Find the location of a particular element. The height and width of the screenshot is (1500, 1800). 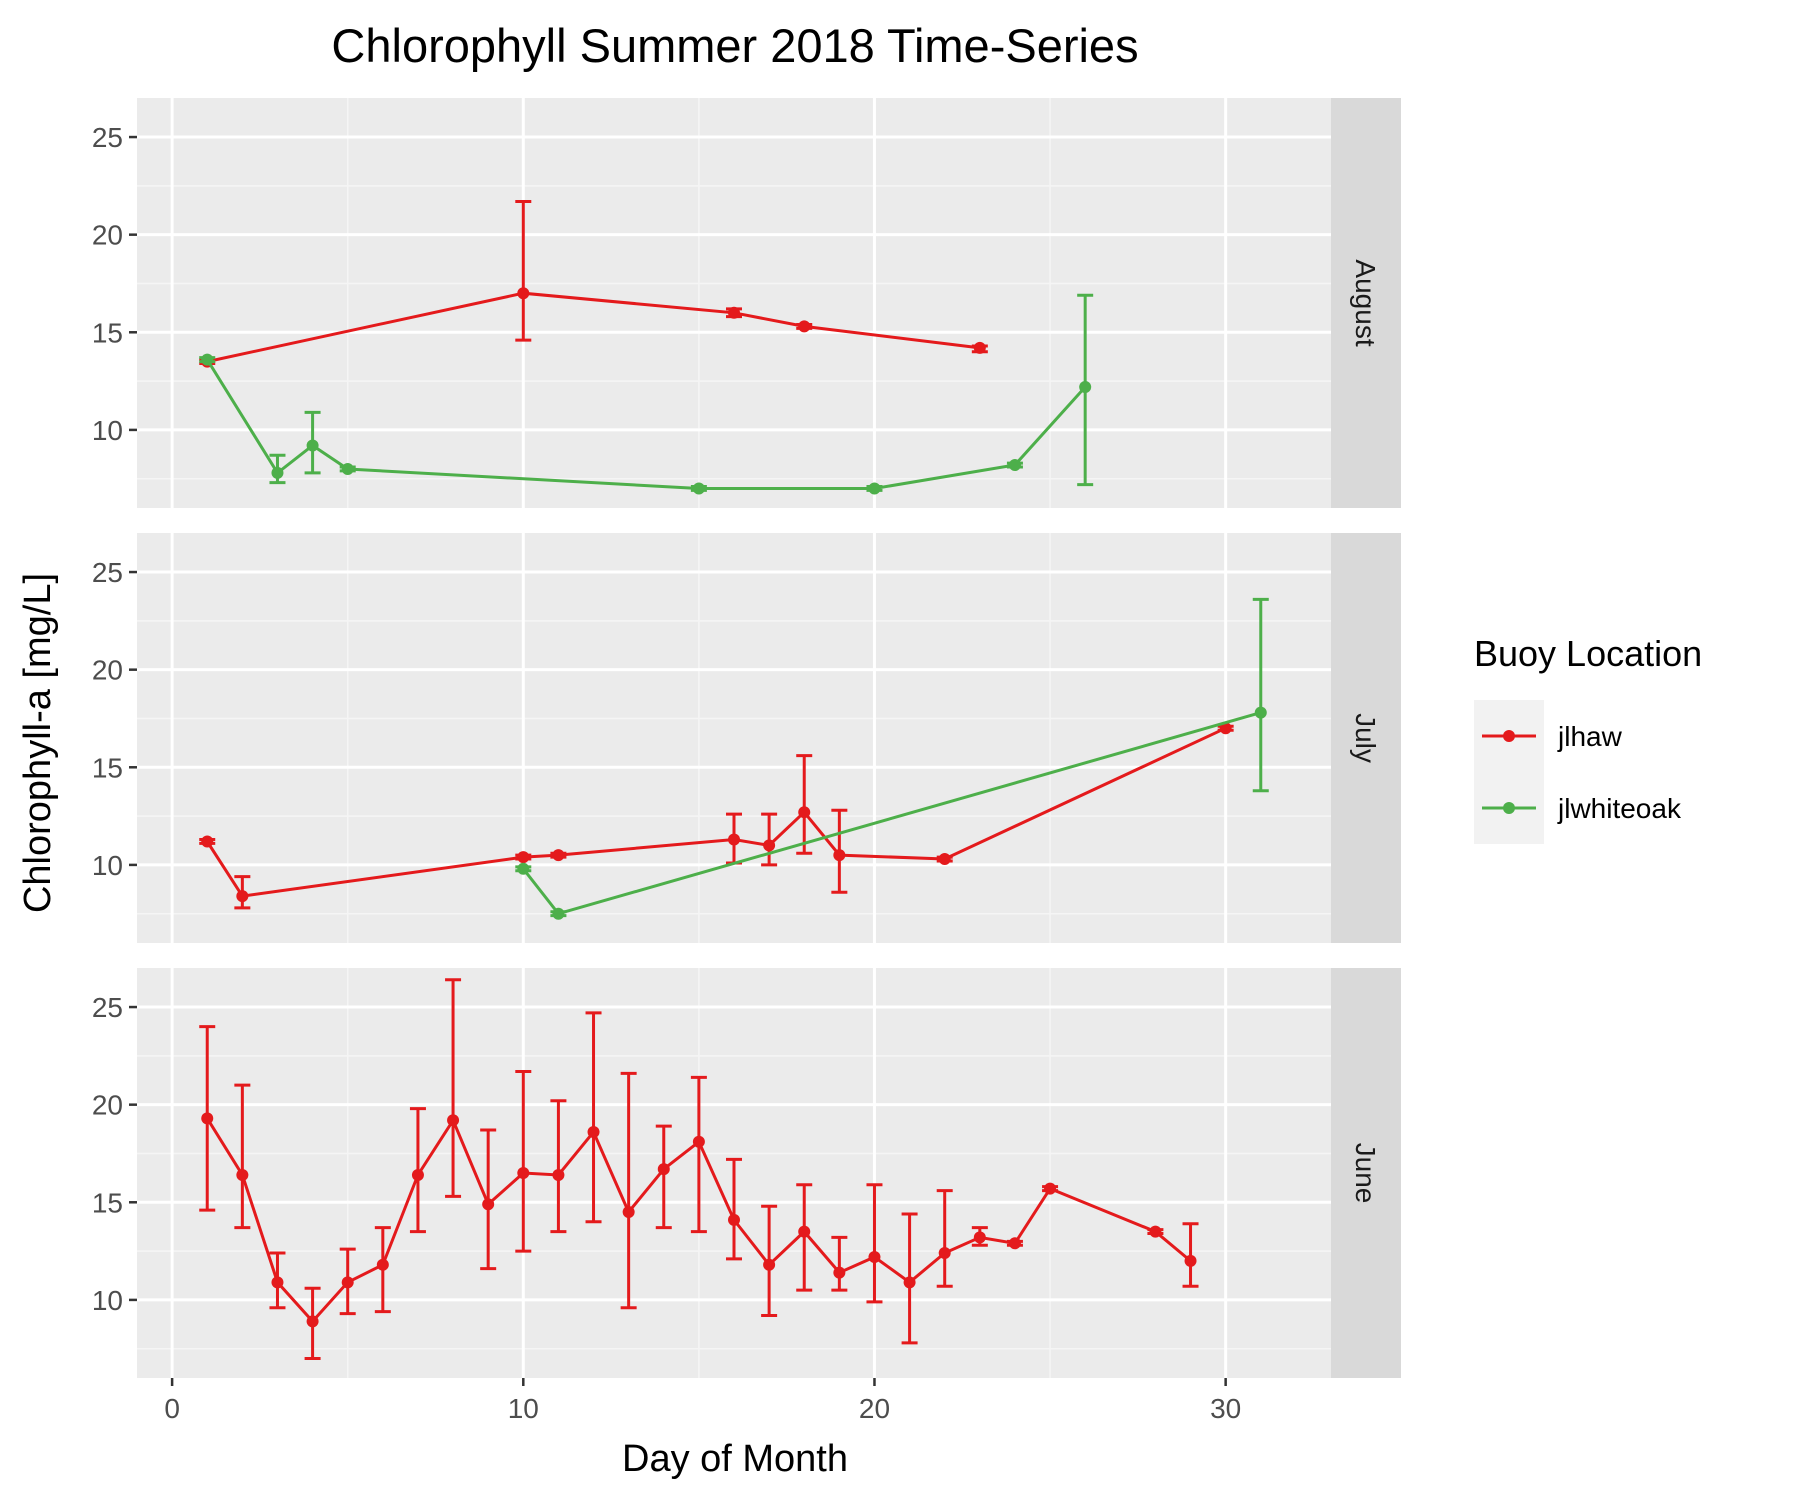

legend-entry-jlwhiteoak: jlwhiteoak is located at coordinates (1578, 808).